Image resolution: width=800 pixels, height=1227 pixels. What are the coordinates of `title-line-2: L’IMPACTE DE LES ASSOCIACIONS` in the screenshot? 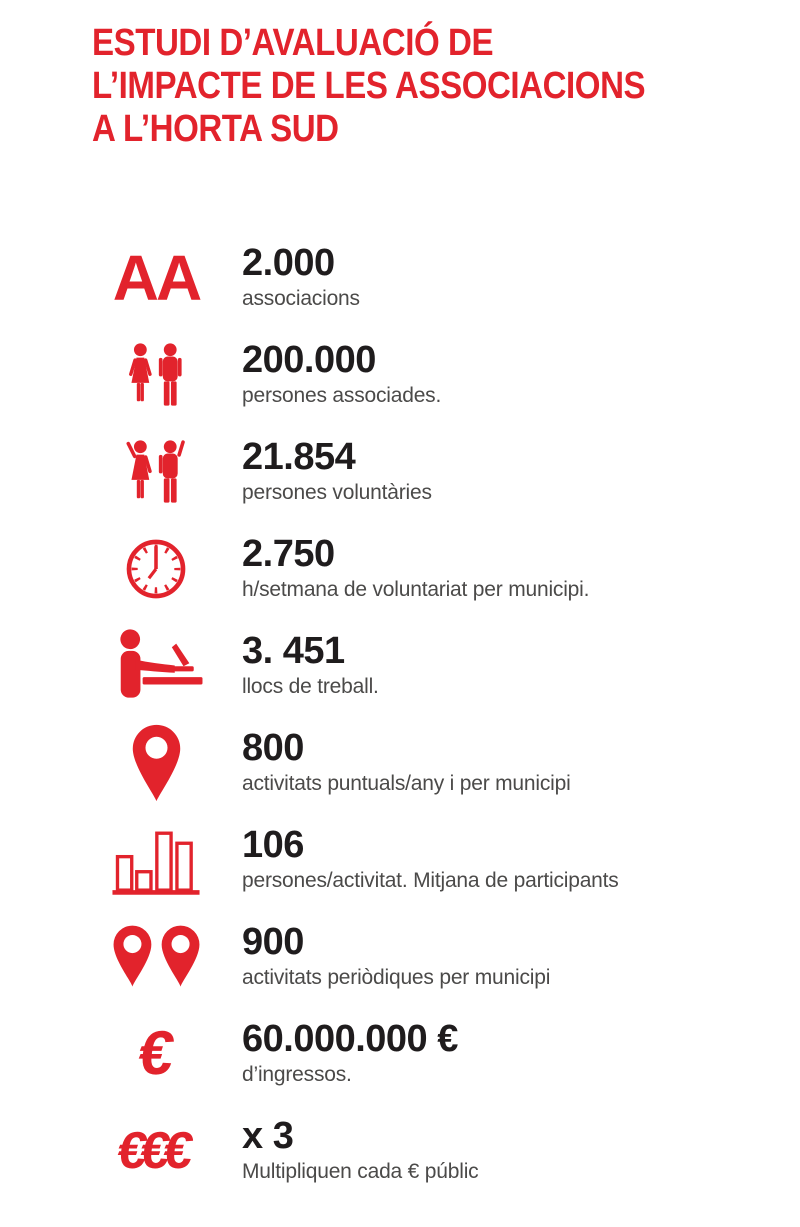 It's located at (369, 86).